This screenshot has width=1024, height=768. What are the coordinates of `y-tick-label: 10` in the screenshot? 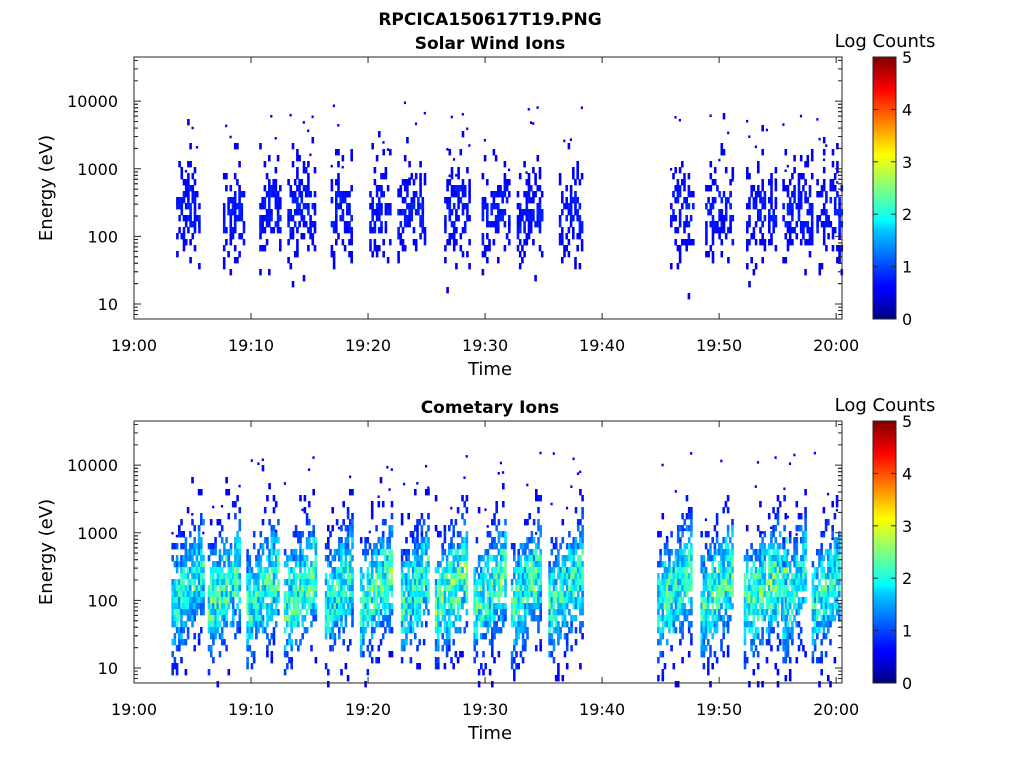 It's located at (108, 668).